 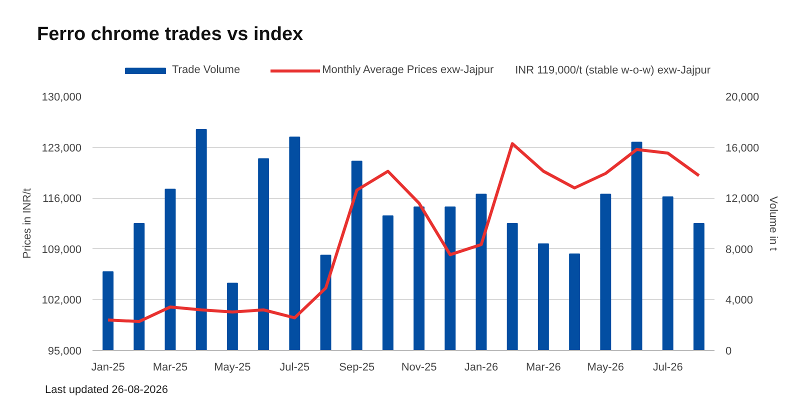 I want to click on y-tick-label: 95,000, so click(x=65, y=352).